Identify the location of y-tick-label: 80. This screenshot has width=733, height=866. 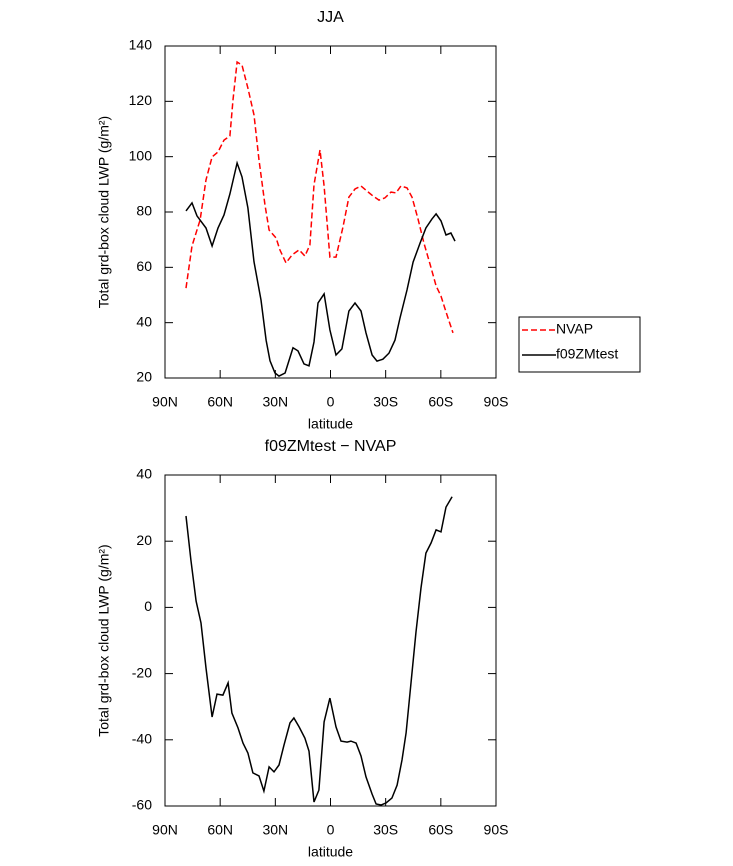
(144, 211).